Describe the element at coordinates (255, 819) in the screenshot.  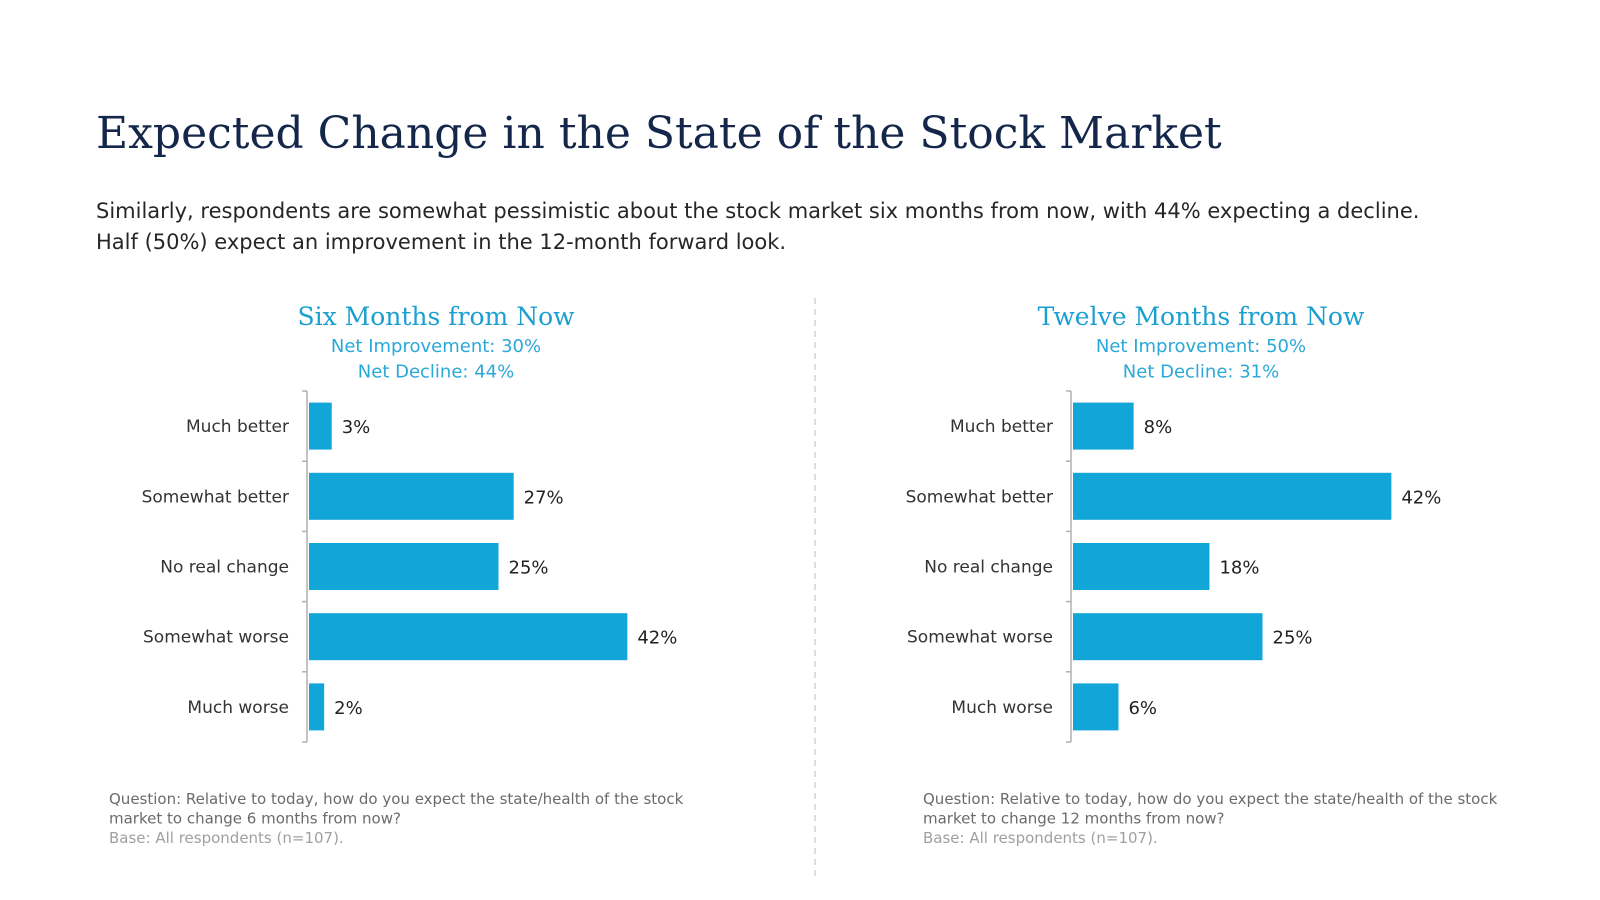
I see `footnote: market to change 6 months from now?` at that location.